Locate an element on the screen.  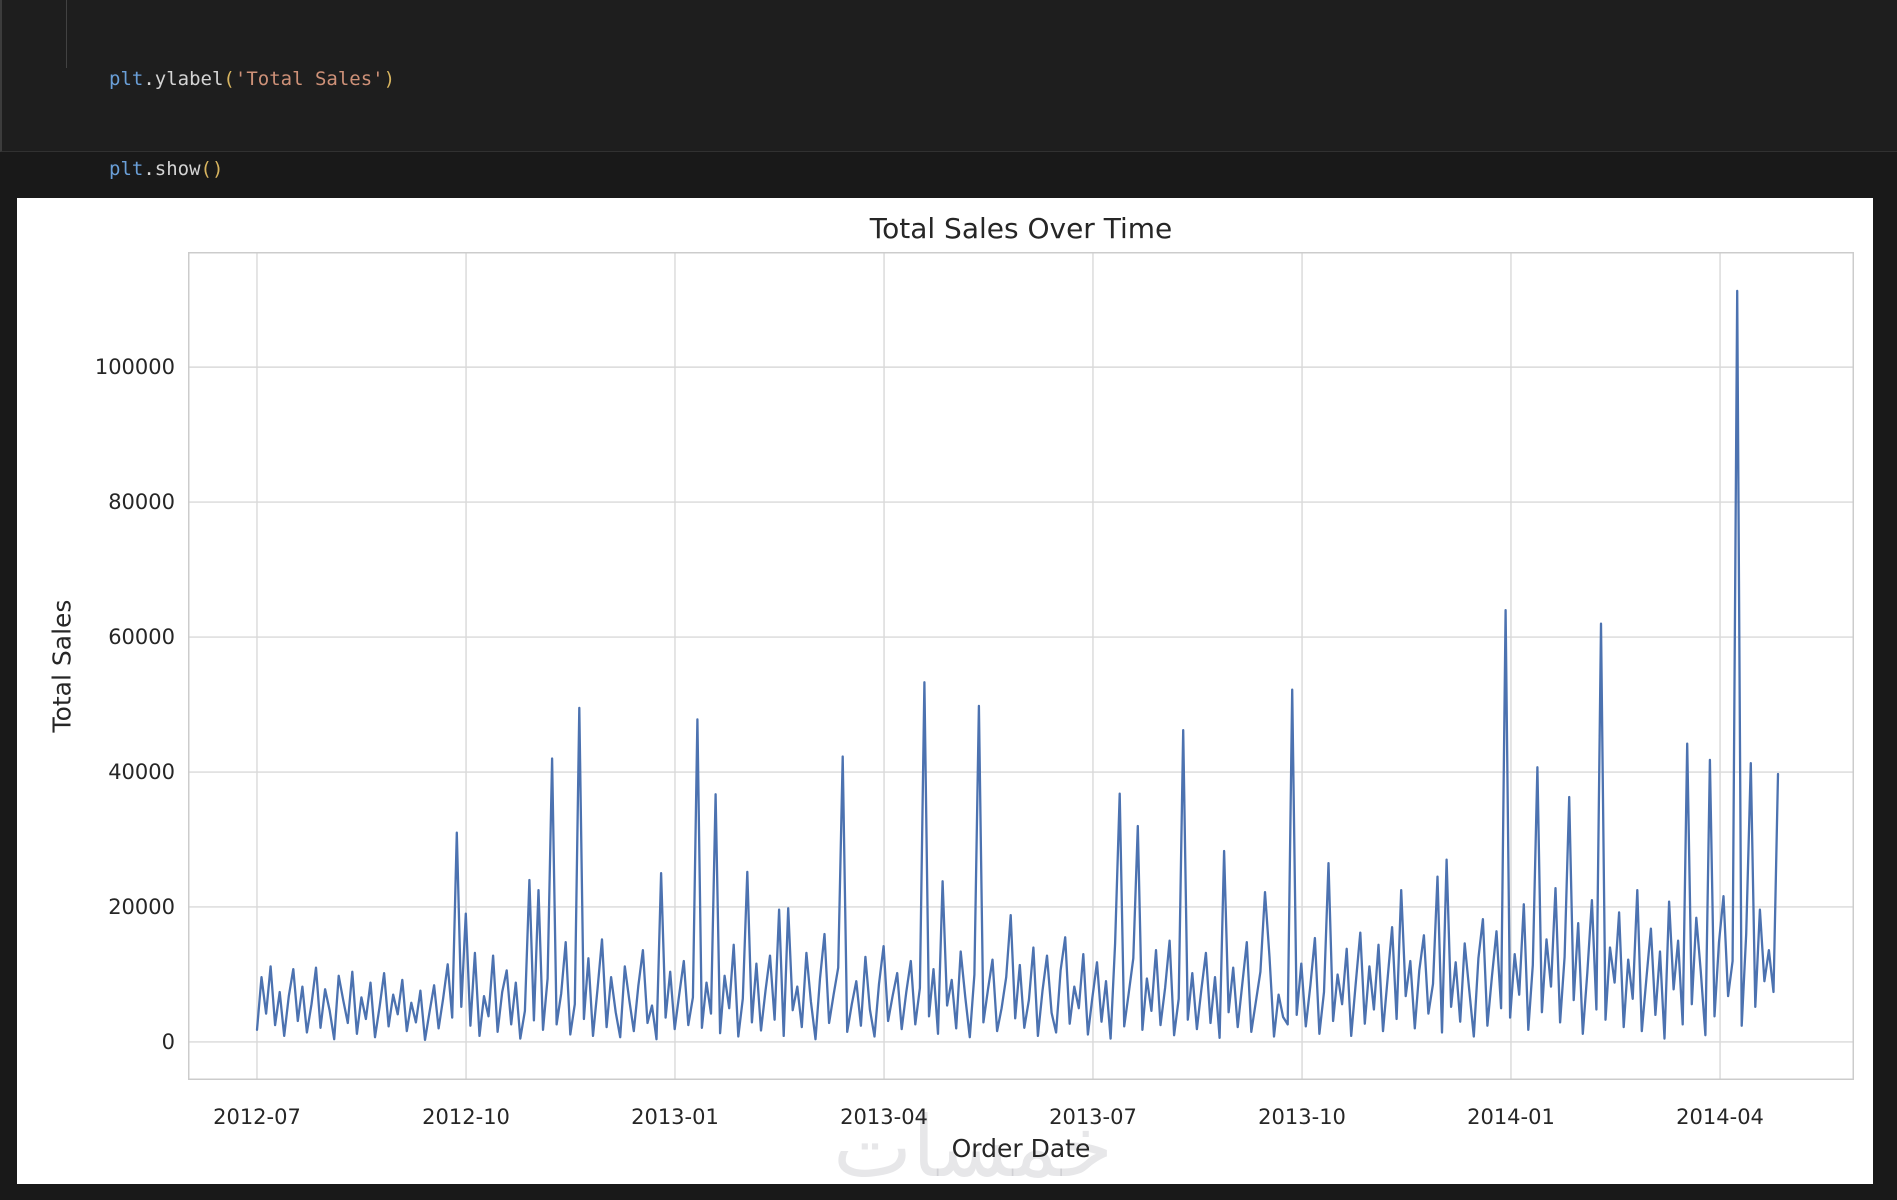
y-tick-label: 40000 is located at coordinates (141, 772).